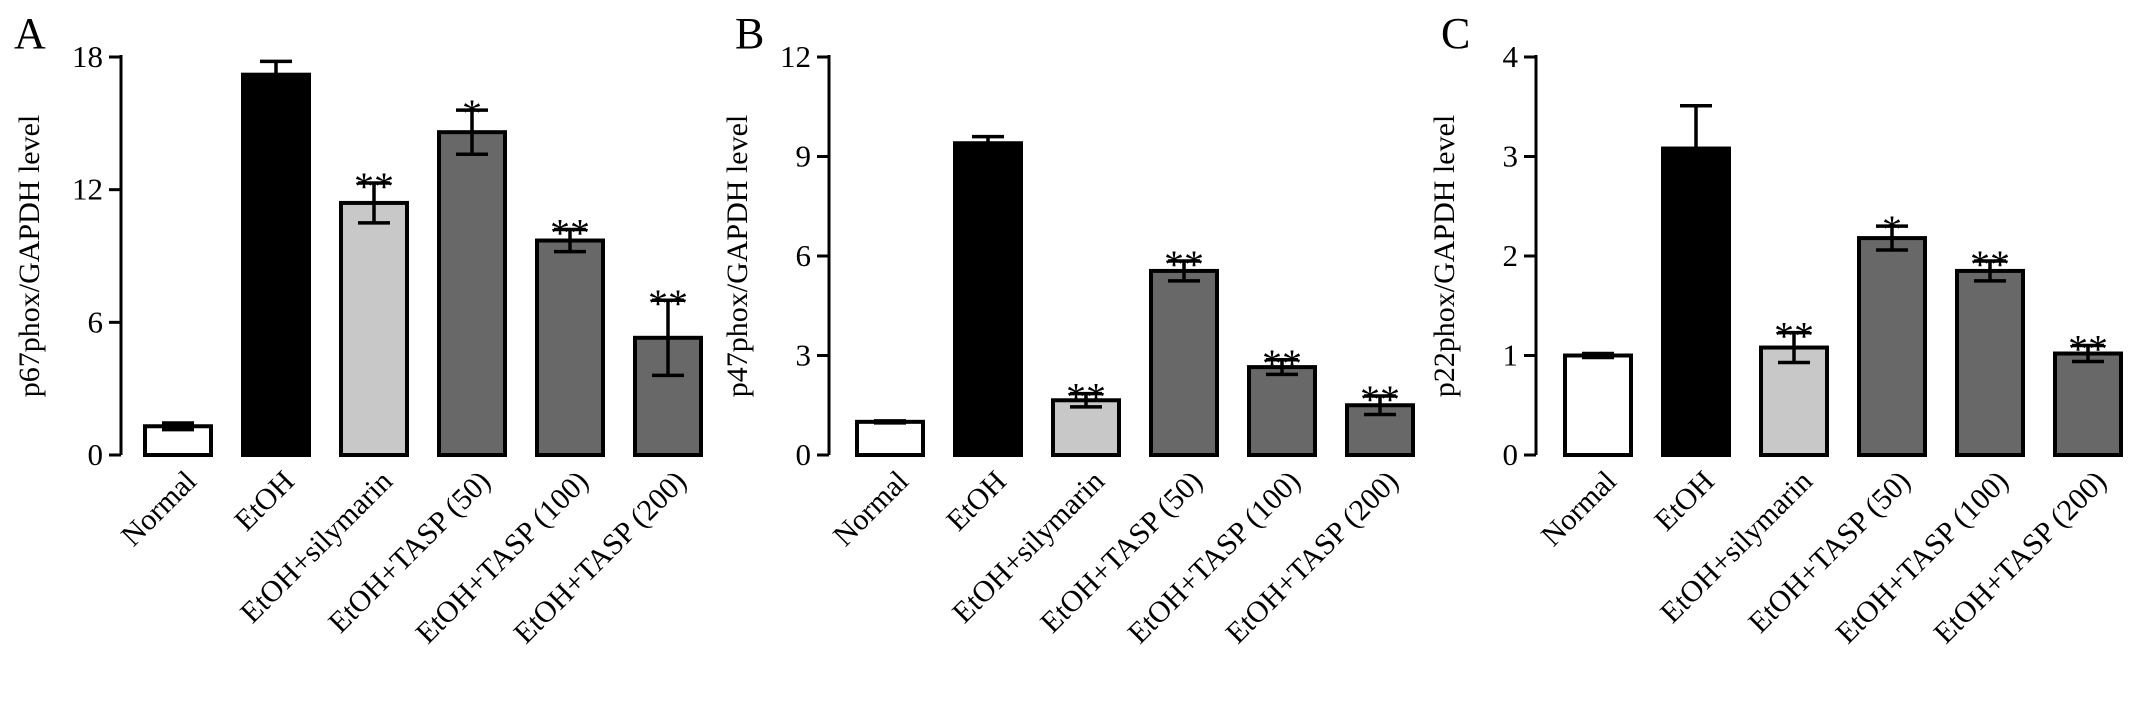  What do you see at coordinates (1511, 355) in the screenshot?
I see `y-tick-label: 1` at bounding box center [1511, 355].